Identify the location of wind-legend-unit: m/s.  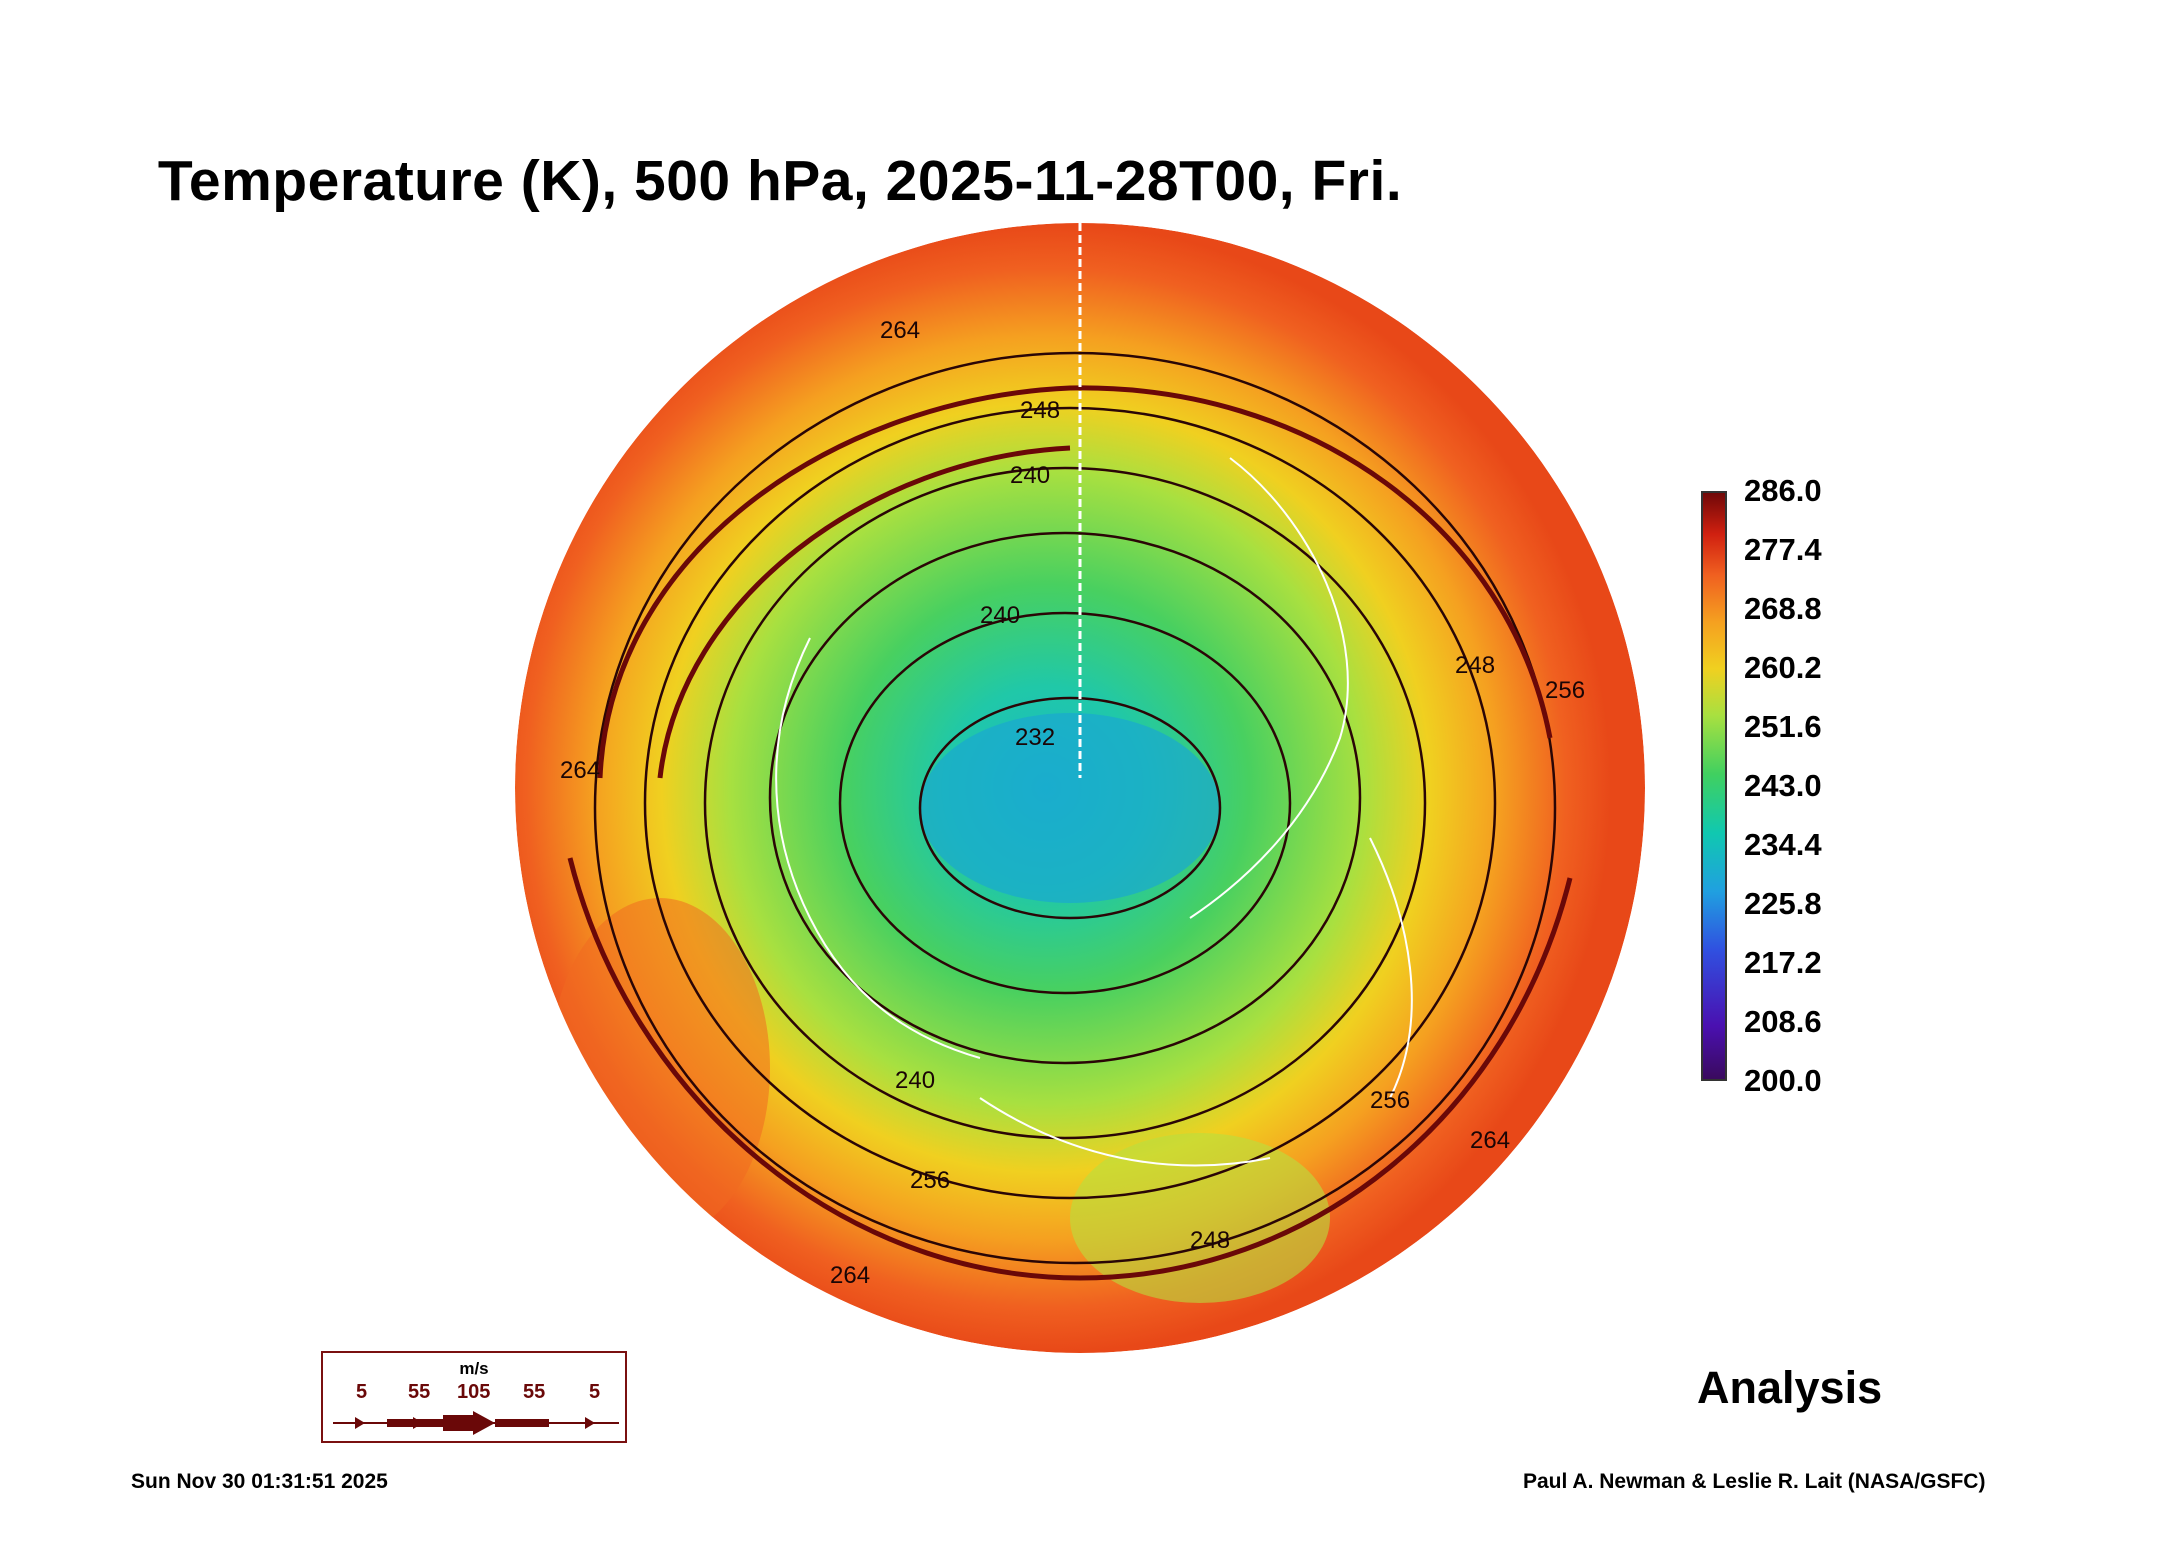
(474, 1368).